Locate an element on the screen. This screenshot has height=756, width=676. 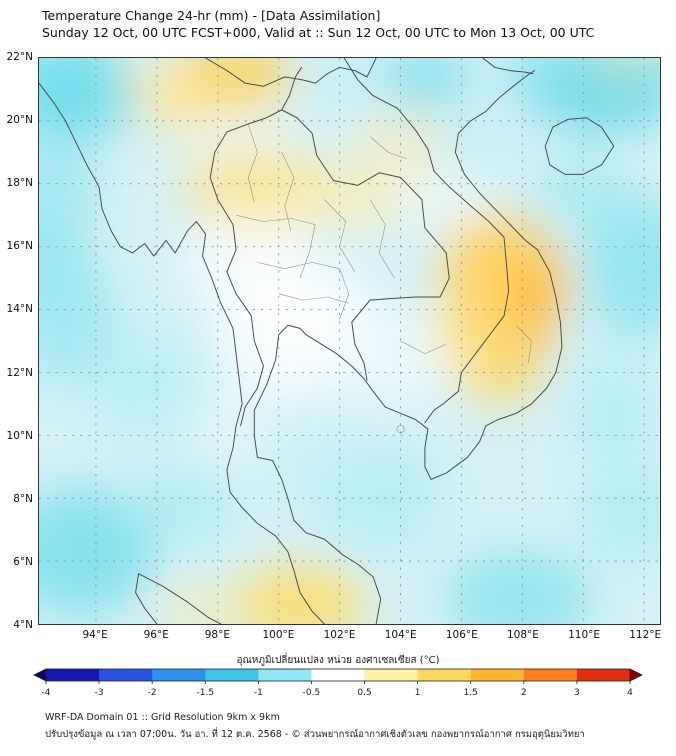
coastline-sumatra is located at coordinates (178, 598).